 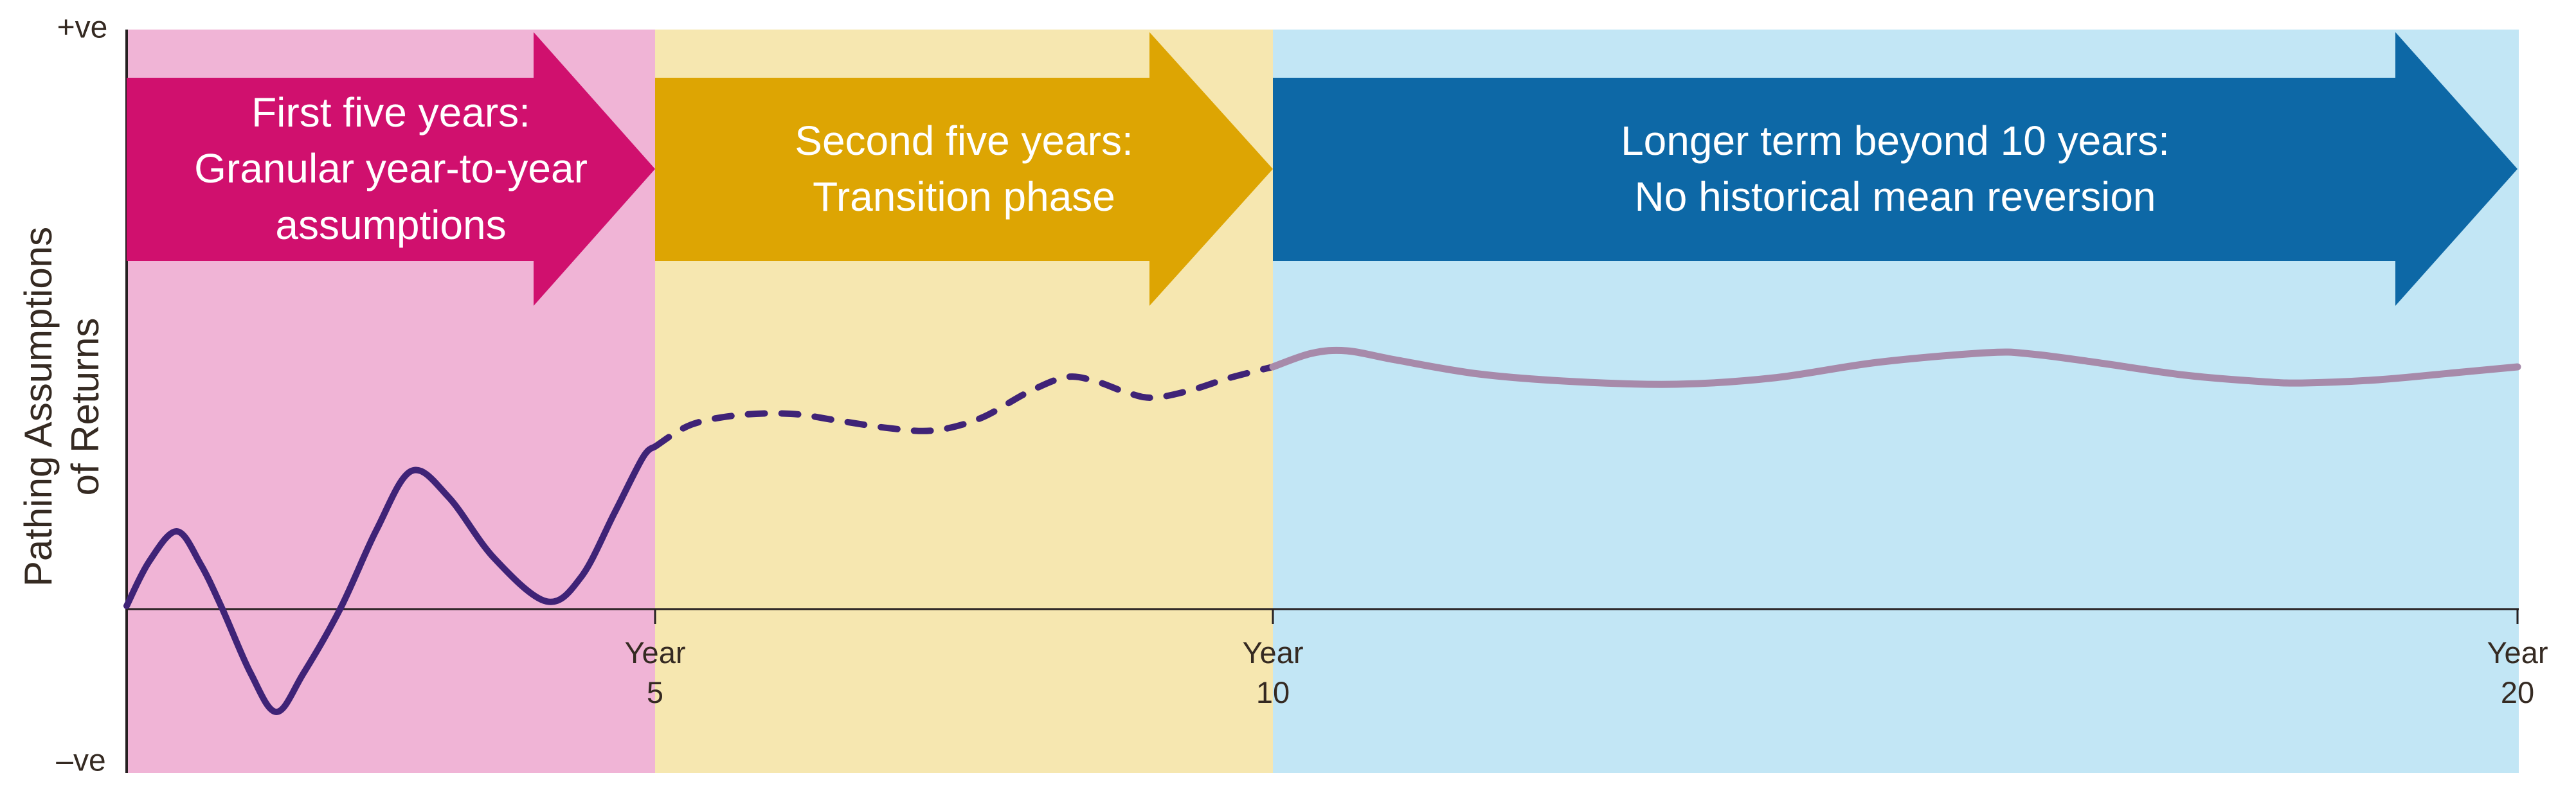 I want to click on y-axis-title-line-1: Pathing Assumptions, so click(x=38, y=406).